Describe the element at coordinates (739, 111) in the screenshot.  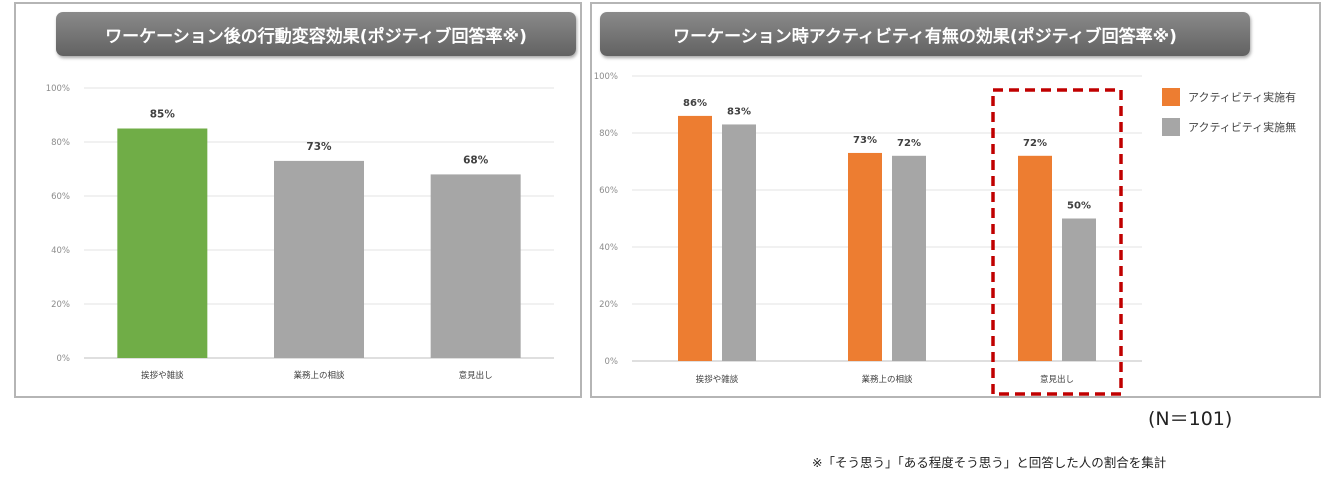
I see `data-label: 83%` at that location.